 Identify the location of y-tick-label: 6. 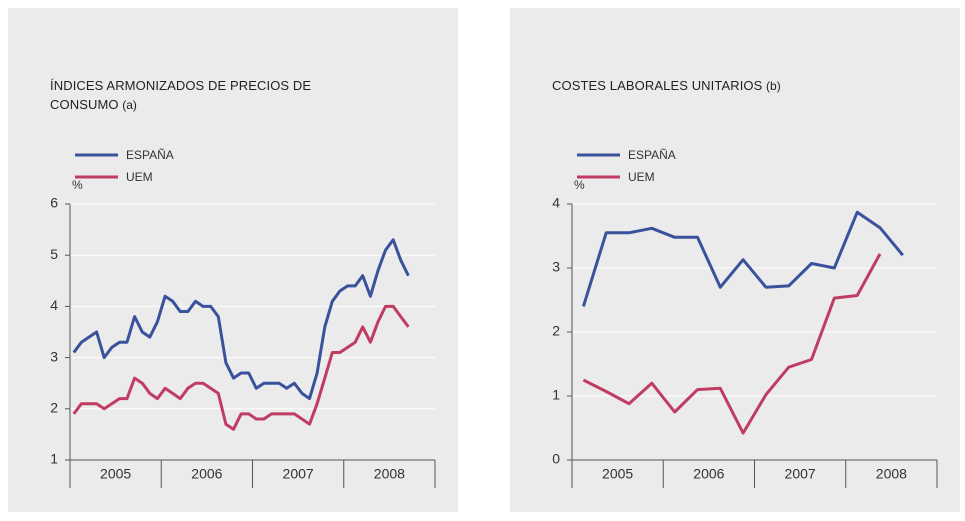
(54, 203).